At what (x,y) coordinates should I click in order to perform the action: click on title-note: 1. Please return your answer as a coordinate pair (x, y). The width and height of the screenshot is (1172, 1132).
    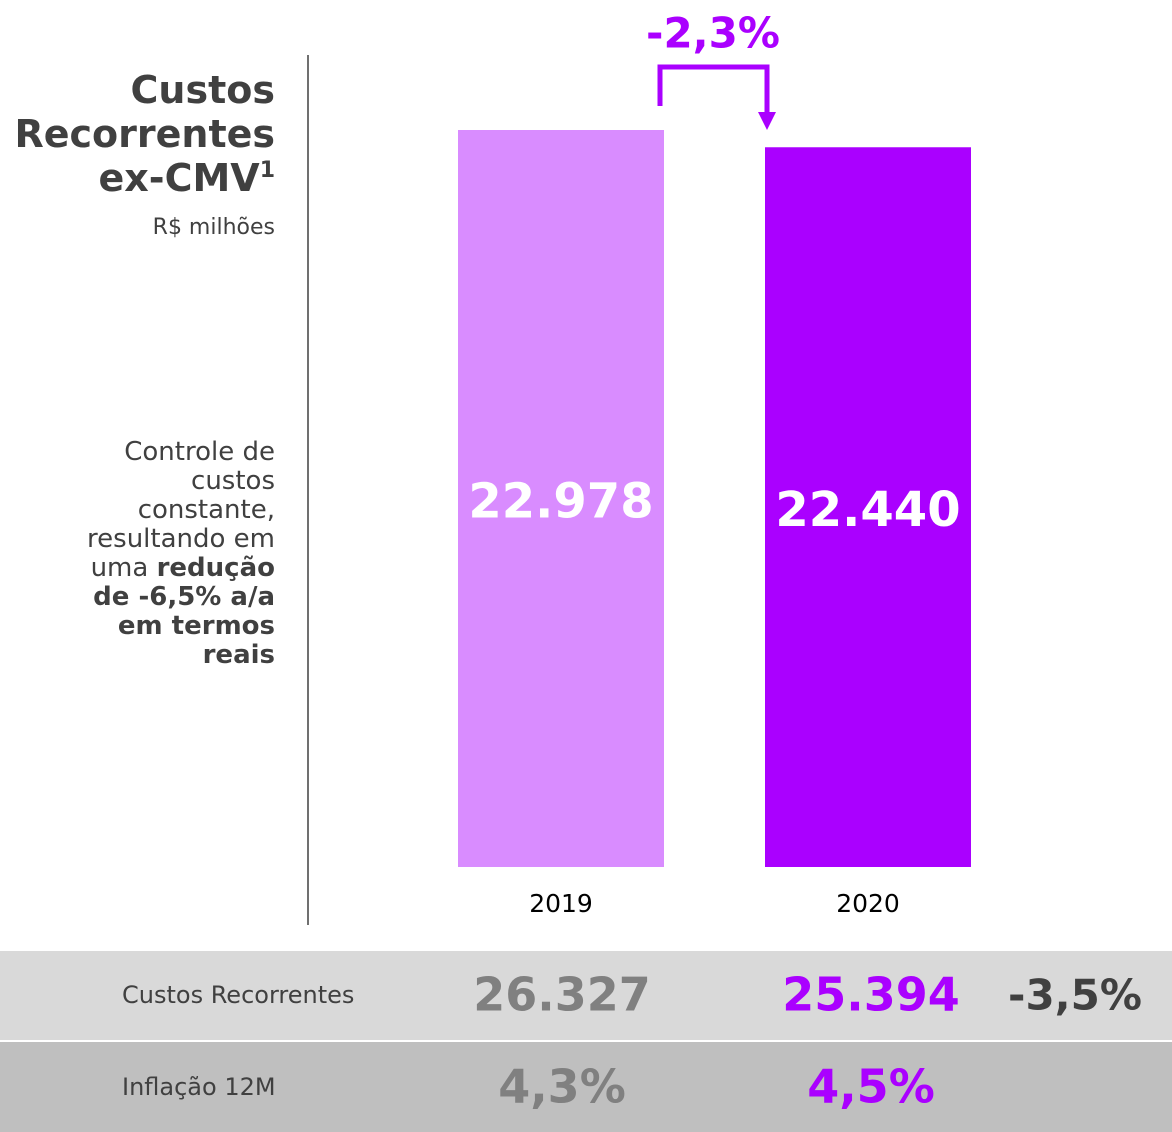
    Looking at the image, I should click on (267, 170).